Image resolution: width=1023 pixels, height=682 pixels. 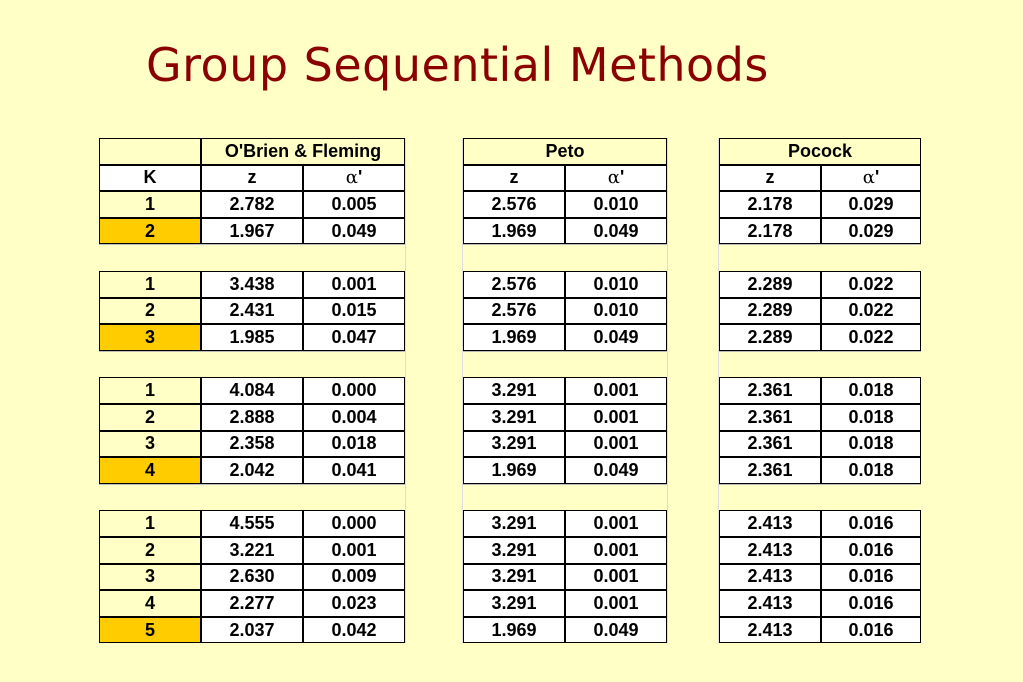 I want to click on k-cell: 5, so click(x=150, y=630).